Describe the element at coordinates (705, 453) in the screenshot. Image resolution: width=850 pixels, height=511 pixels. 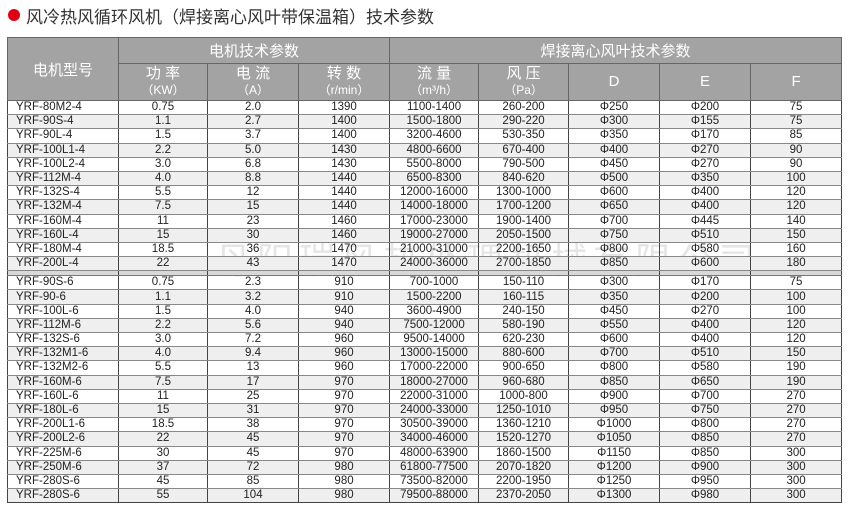
I see `value-cell: Φ850` at that location.